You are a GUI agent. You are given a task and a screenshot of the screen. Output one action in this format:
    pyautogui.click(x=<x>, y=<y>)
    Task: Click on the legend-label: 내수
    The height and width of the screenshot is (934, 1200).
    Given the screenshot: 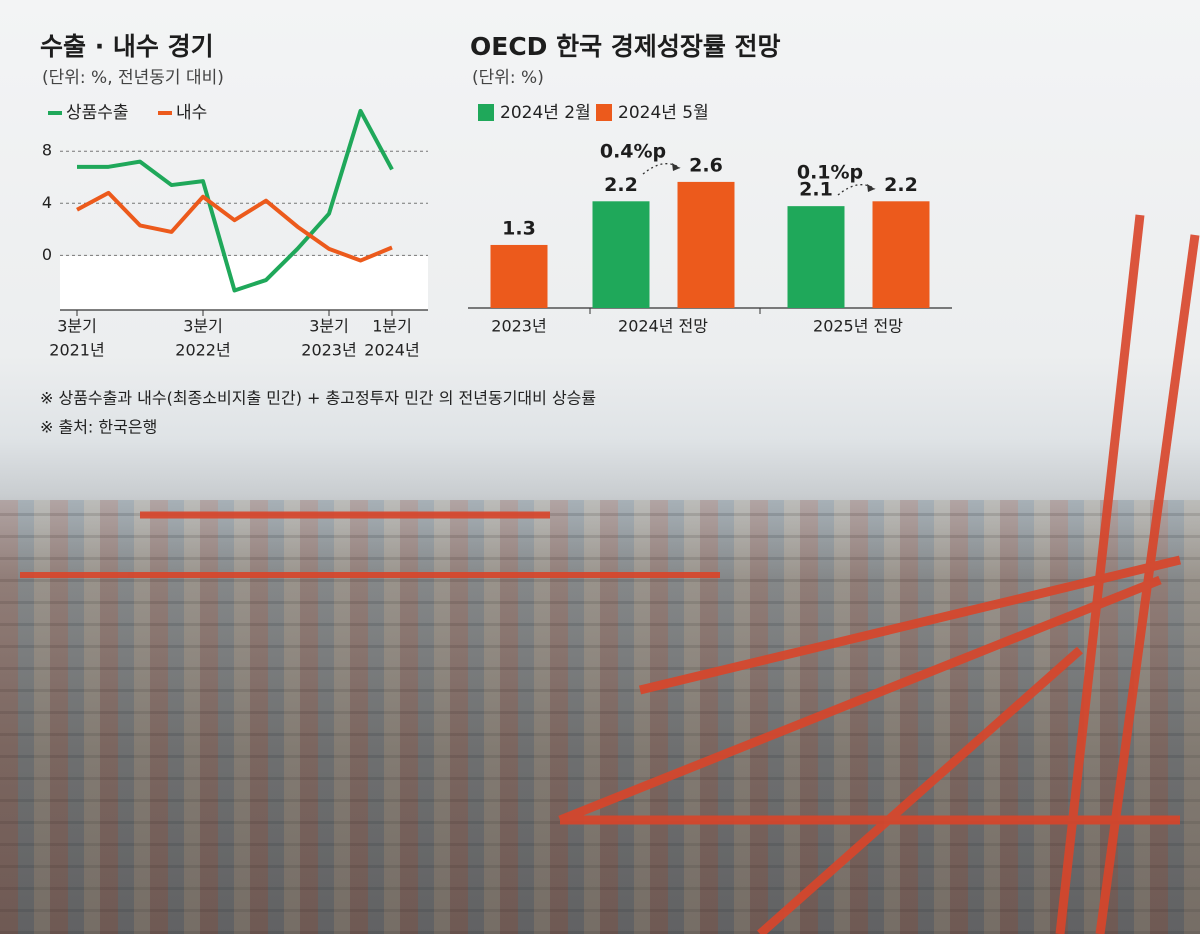 What is the action you would take?
    pyautogui.click(x=191, y=113)
    